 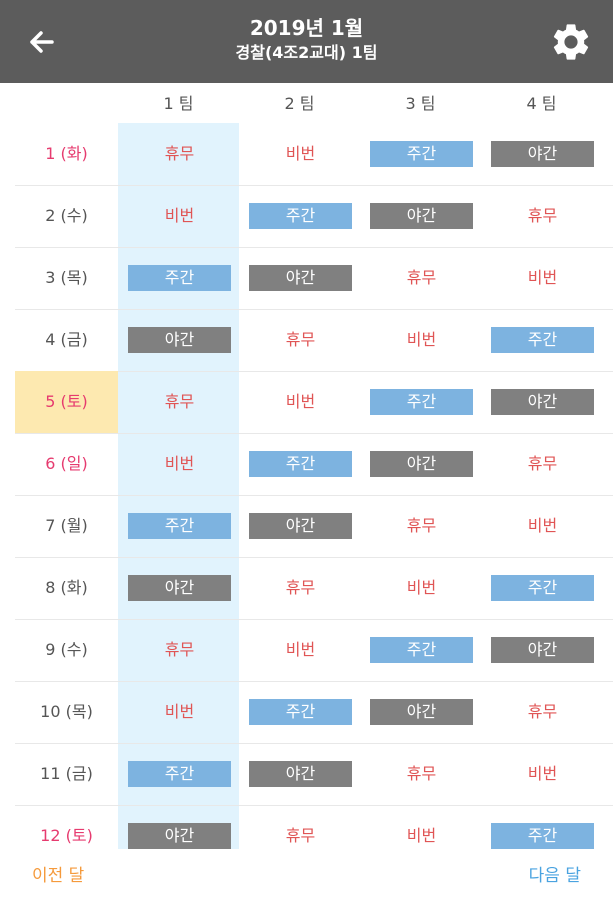 I want to click on page-title: 2019년 1월, so click(x=306, y=28).